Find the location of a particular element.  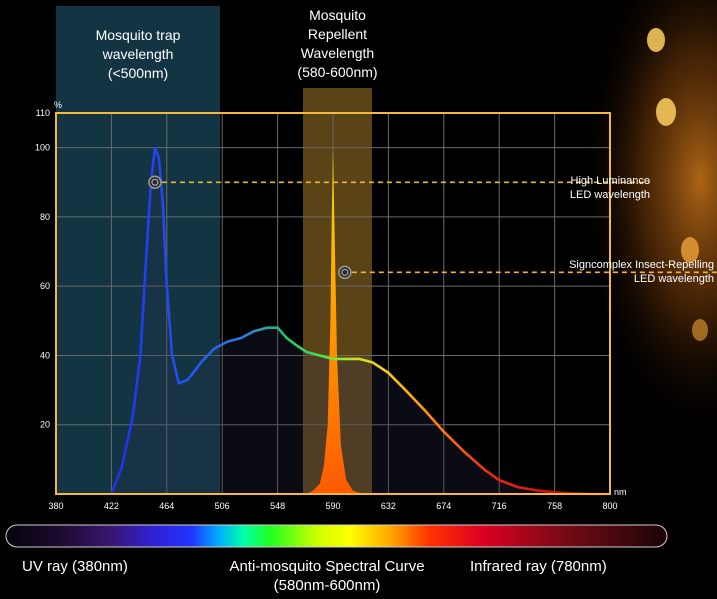

trap-band-label: Mosquito trap wavelength (<500nm) is located at coordinates (138, 54).